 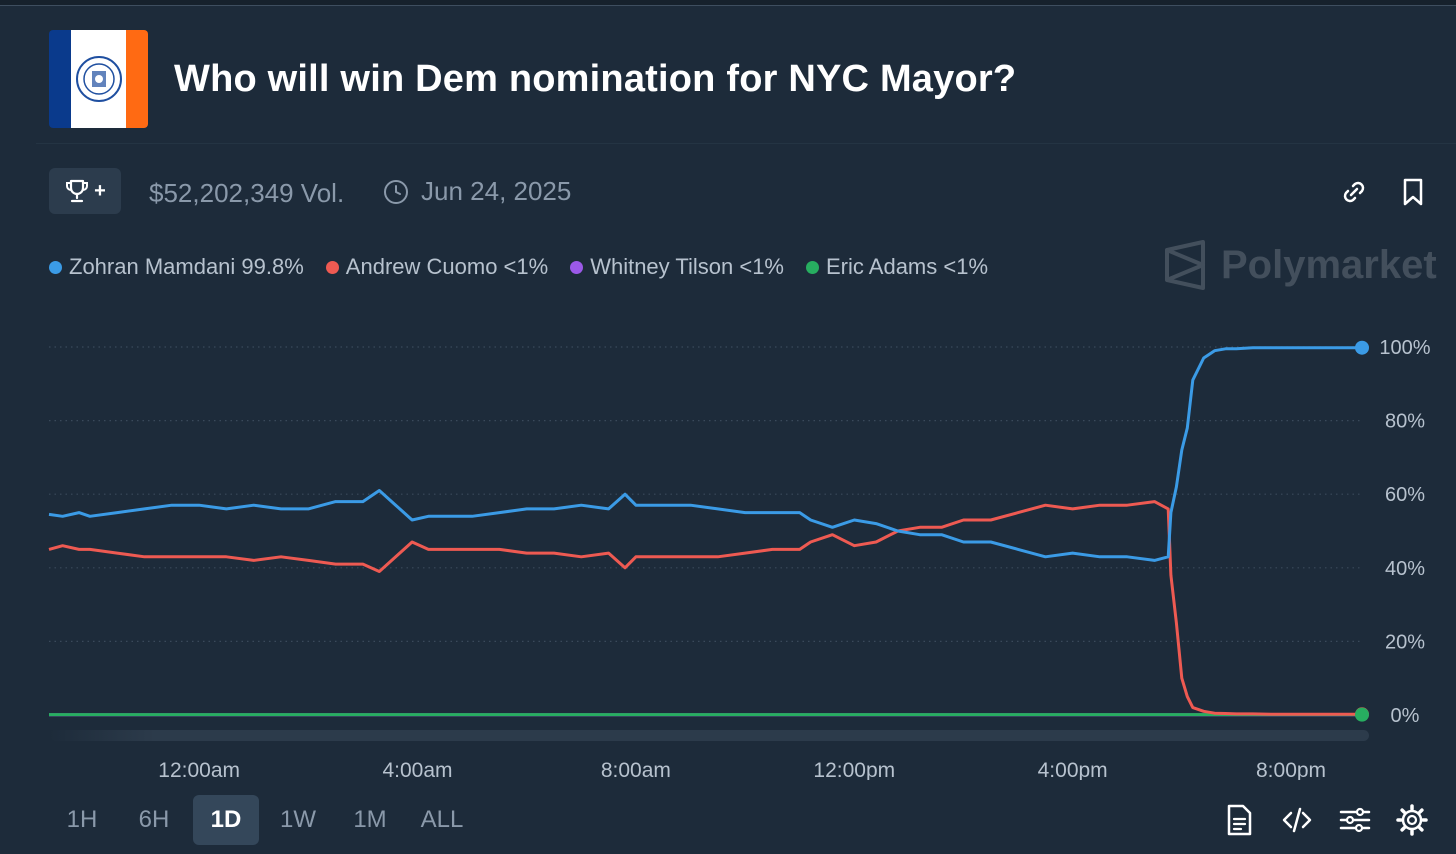 What do you see at coordinates (442, 819) in the screenshot?
I see `range-all: ALL` at bounding box center [442, 819].